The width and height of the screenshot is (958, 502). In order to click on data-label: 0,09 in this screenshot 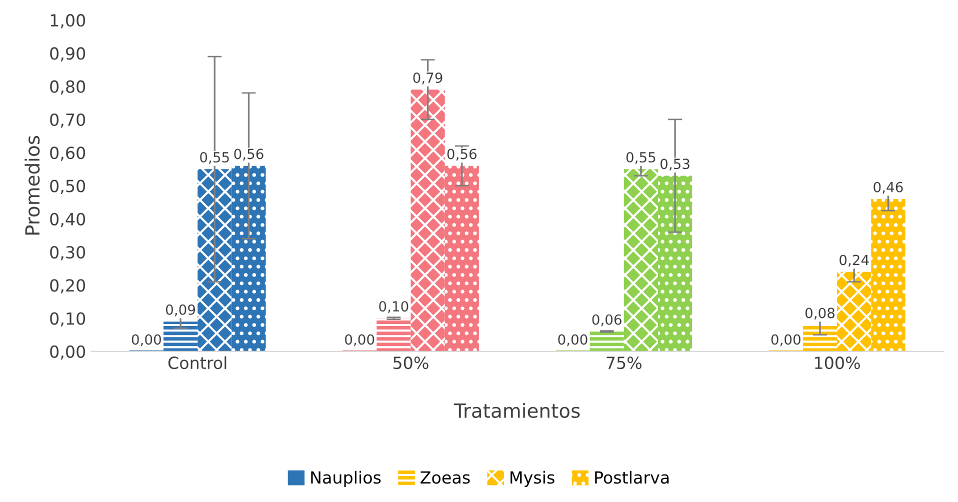, I will do `click(181, 310)`.